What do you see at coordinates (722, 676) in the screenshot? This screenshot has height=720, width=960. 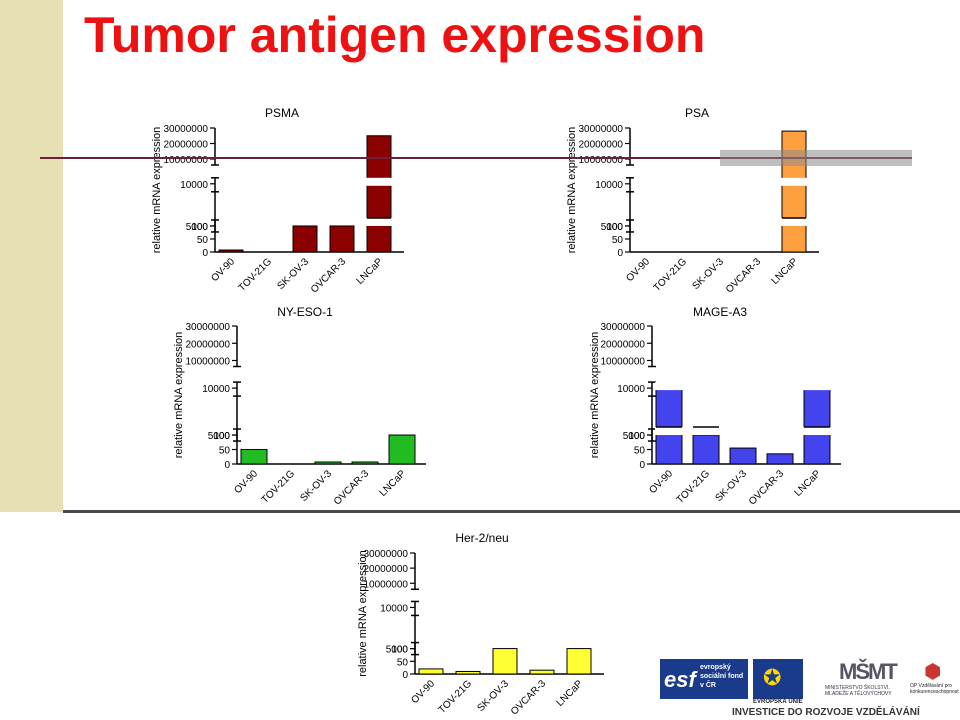 I see `esf-logo-text: evropský sociální fond v ČR` at bounding box center [722, 676].